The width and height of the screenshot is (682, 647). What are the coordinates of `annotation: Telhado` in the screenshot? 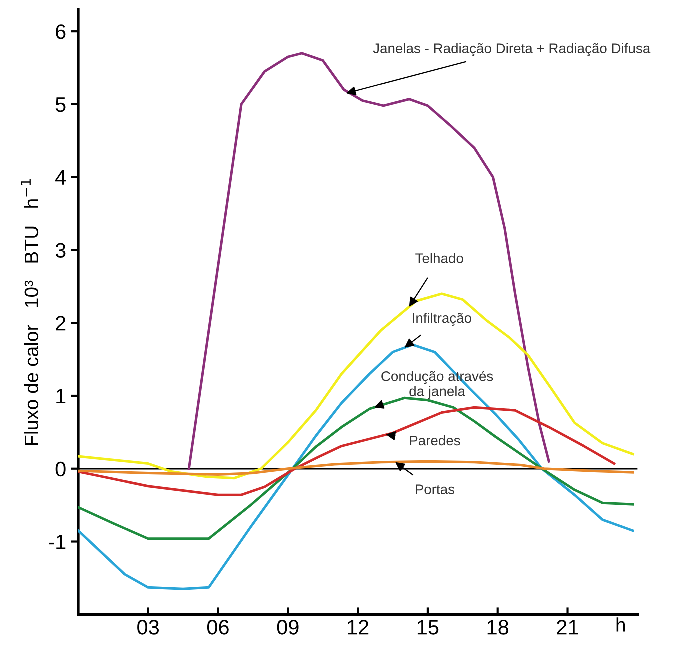 It's located at (440, 258).